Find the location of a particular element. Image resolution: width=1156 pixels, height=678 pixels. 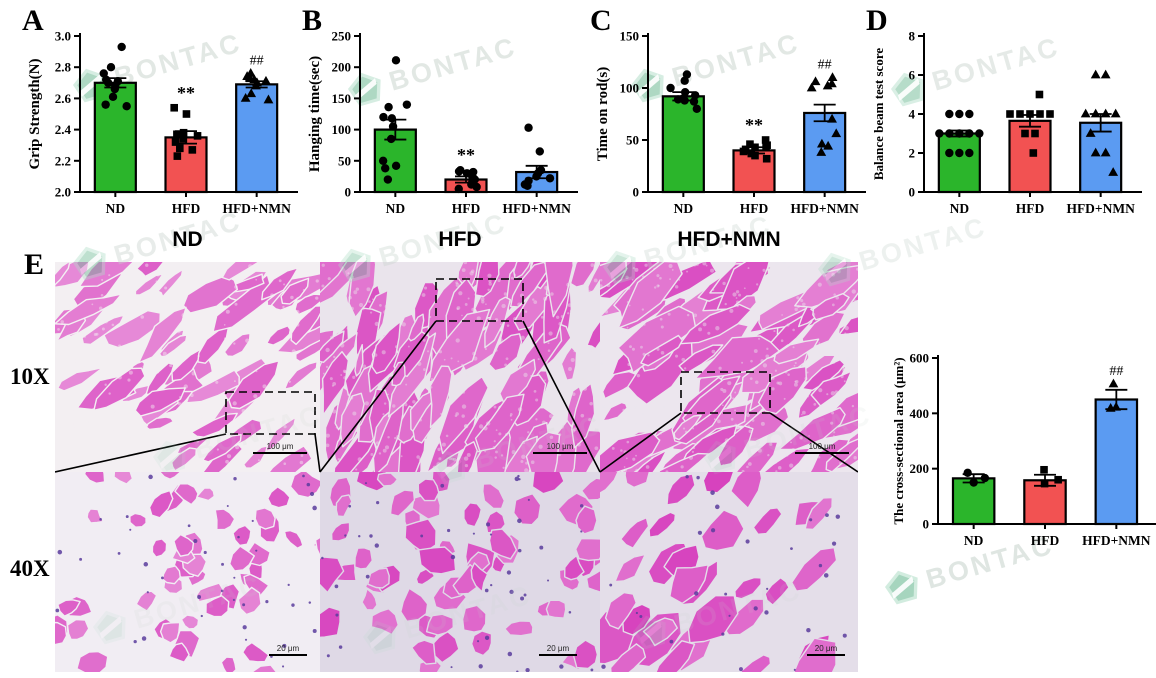

panel-d-letter: D is located at coordinates (877, 20).